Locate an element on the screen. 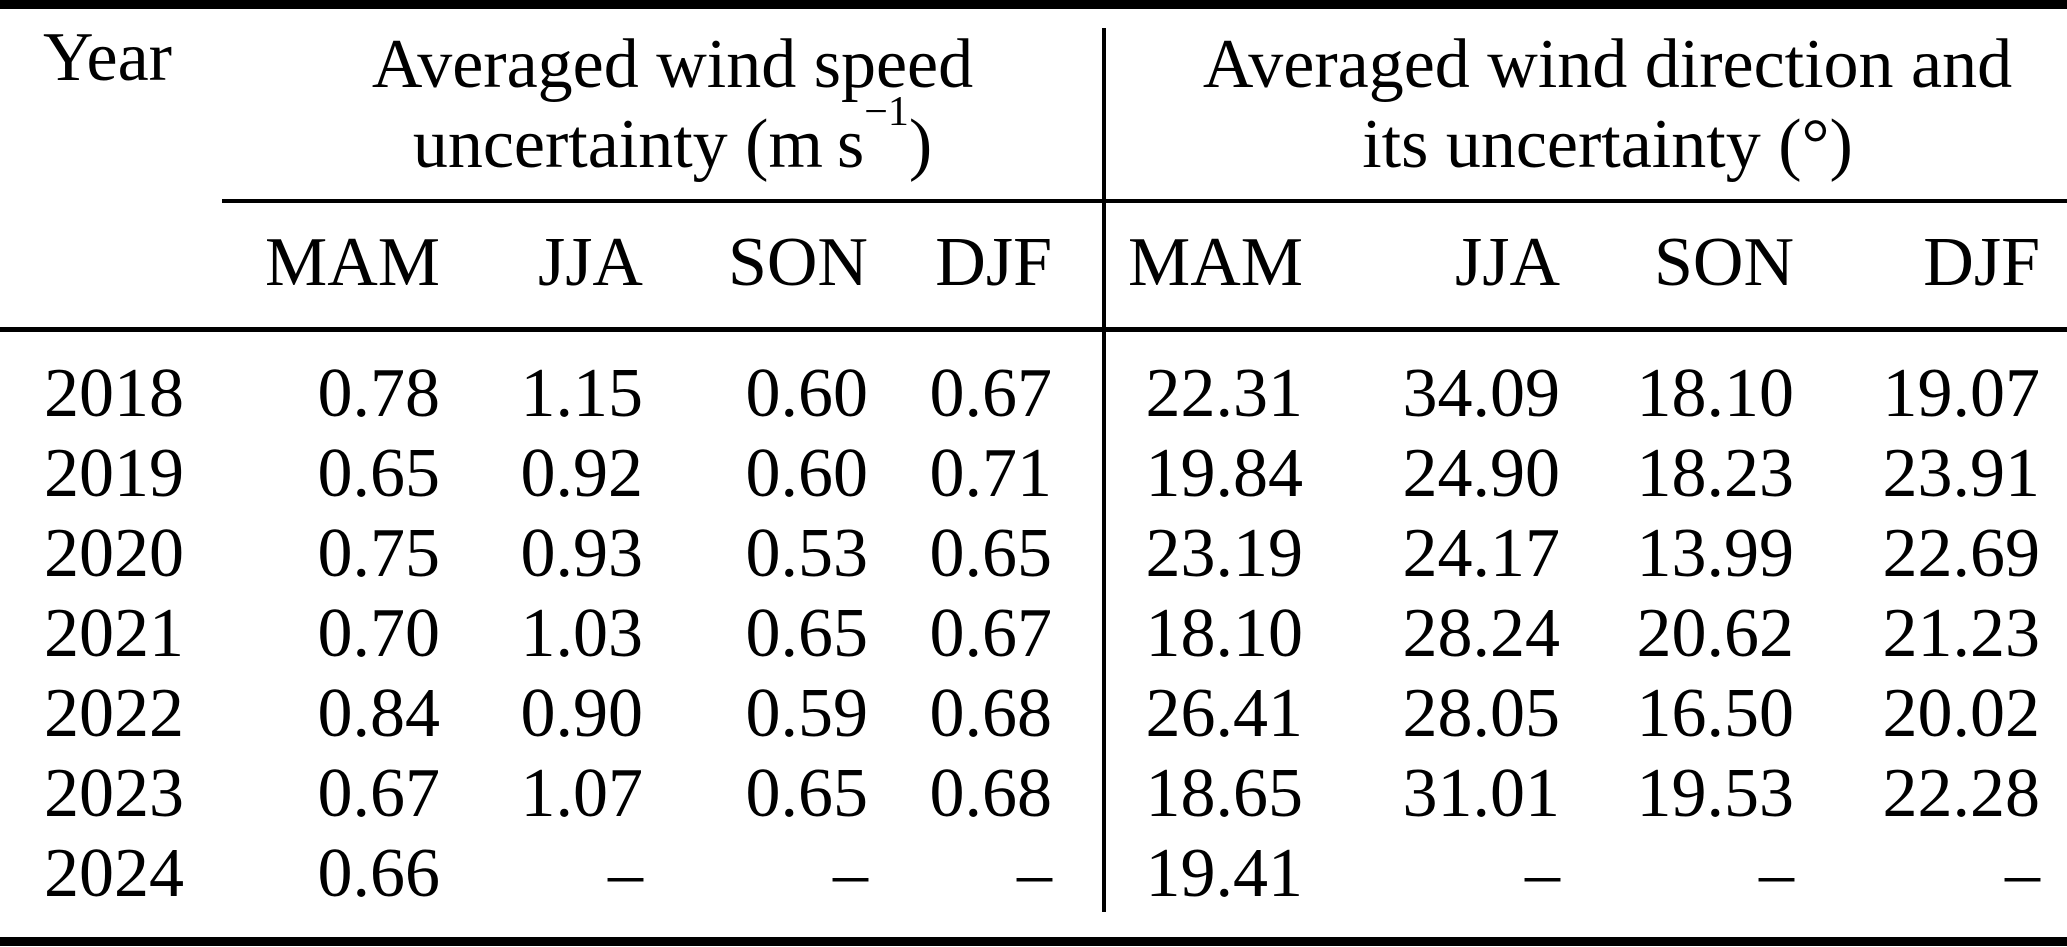 The width and height of the screenshot is (2067, 947). season-header-dir-jja: JJA is located at coordinates (1507, 262).